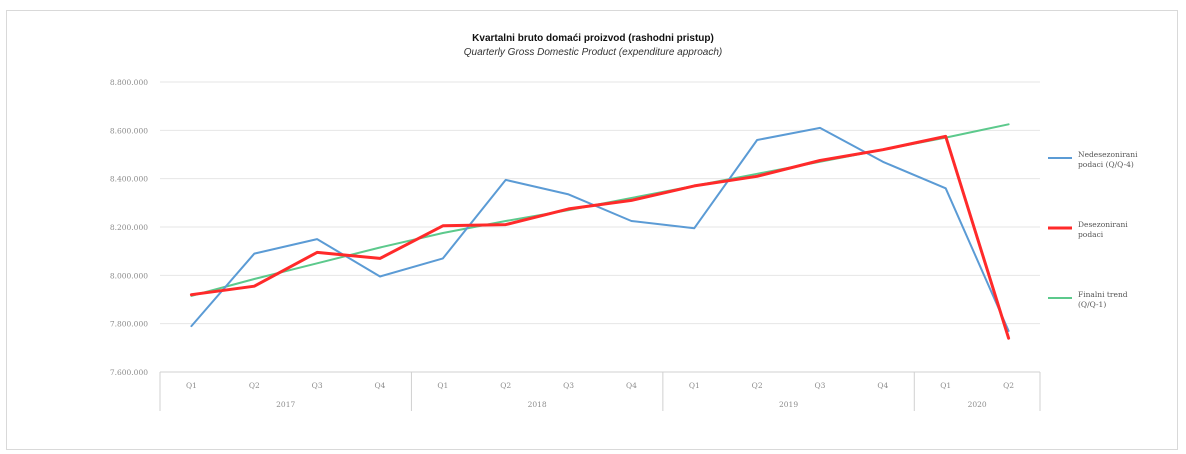 This screenshot has width=1186, height=454. I want to click on y-tick-label: 7.800.000, so click(129, 324).